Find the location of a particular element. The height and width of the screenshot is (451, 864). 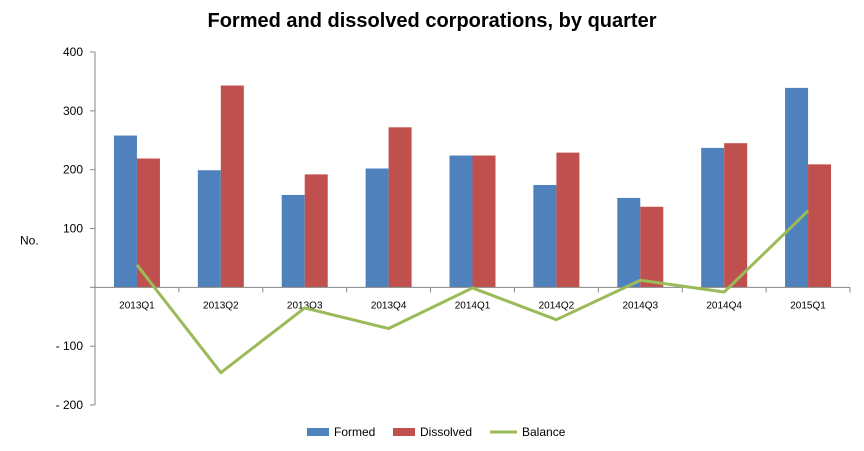

y-tick-label: 400 is located at coordinates (73, 52).